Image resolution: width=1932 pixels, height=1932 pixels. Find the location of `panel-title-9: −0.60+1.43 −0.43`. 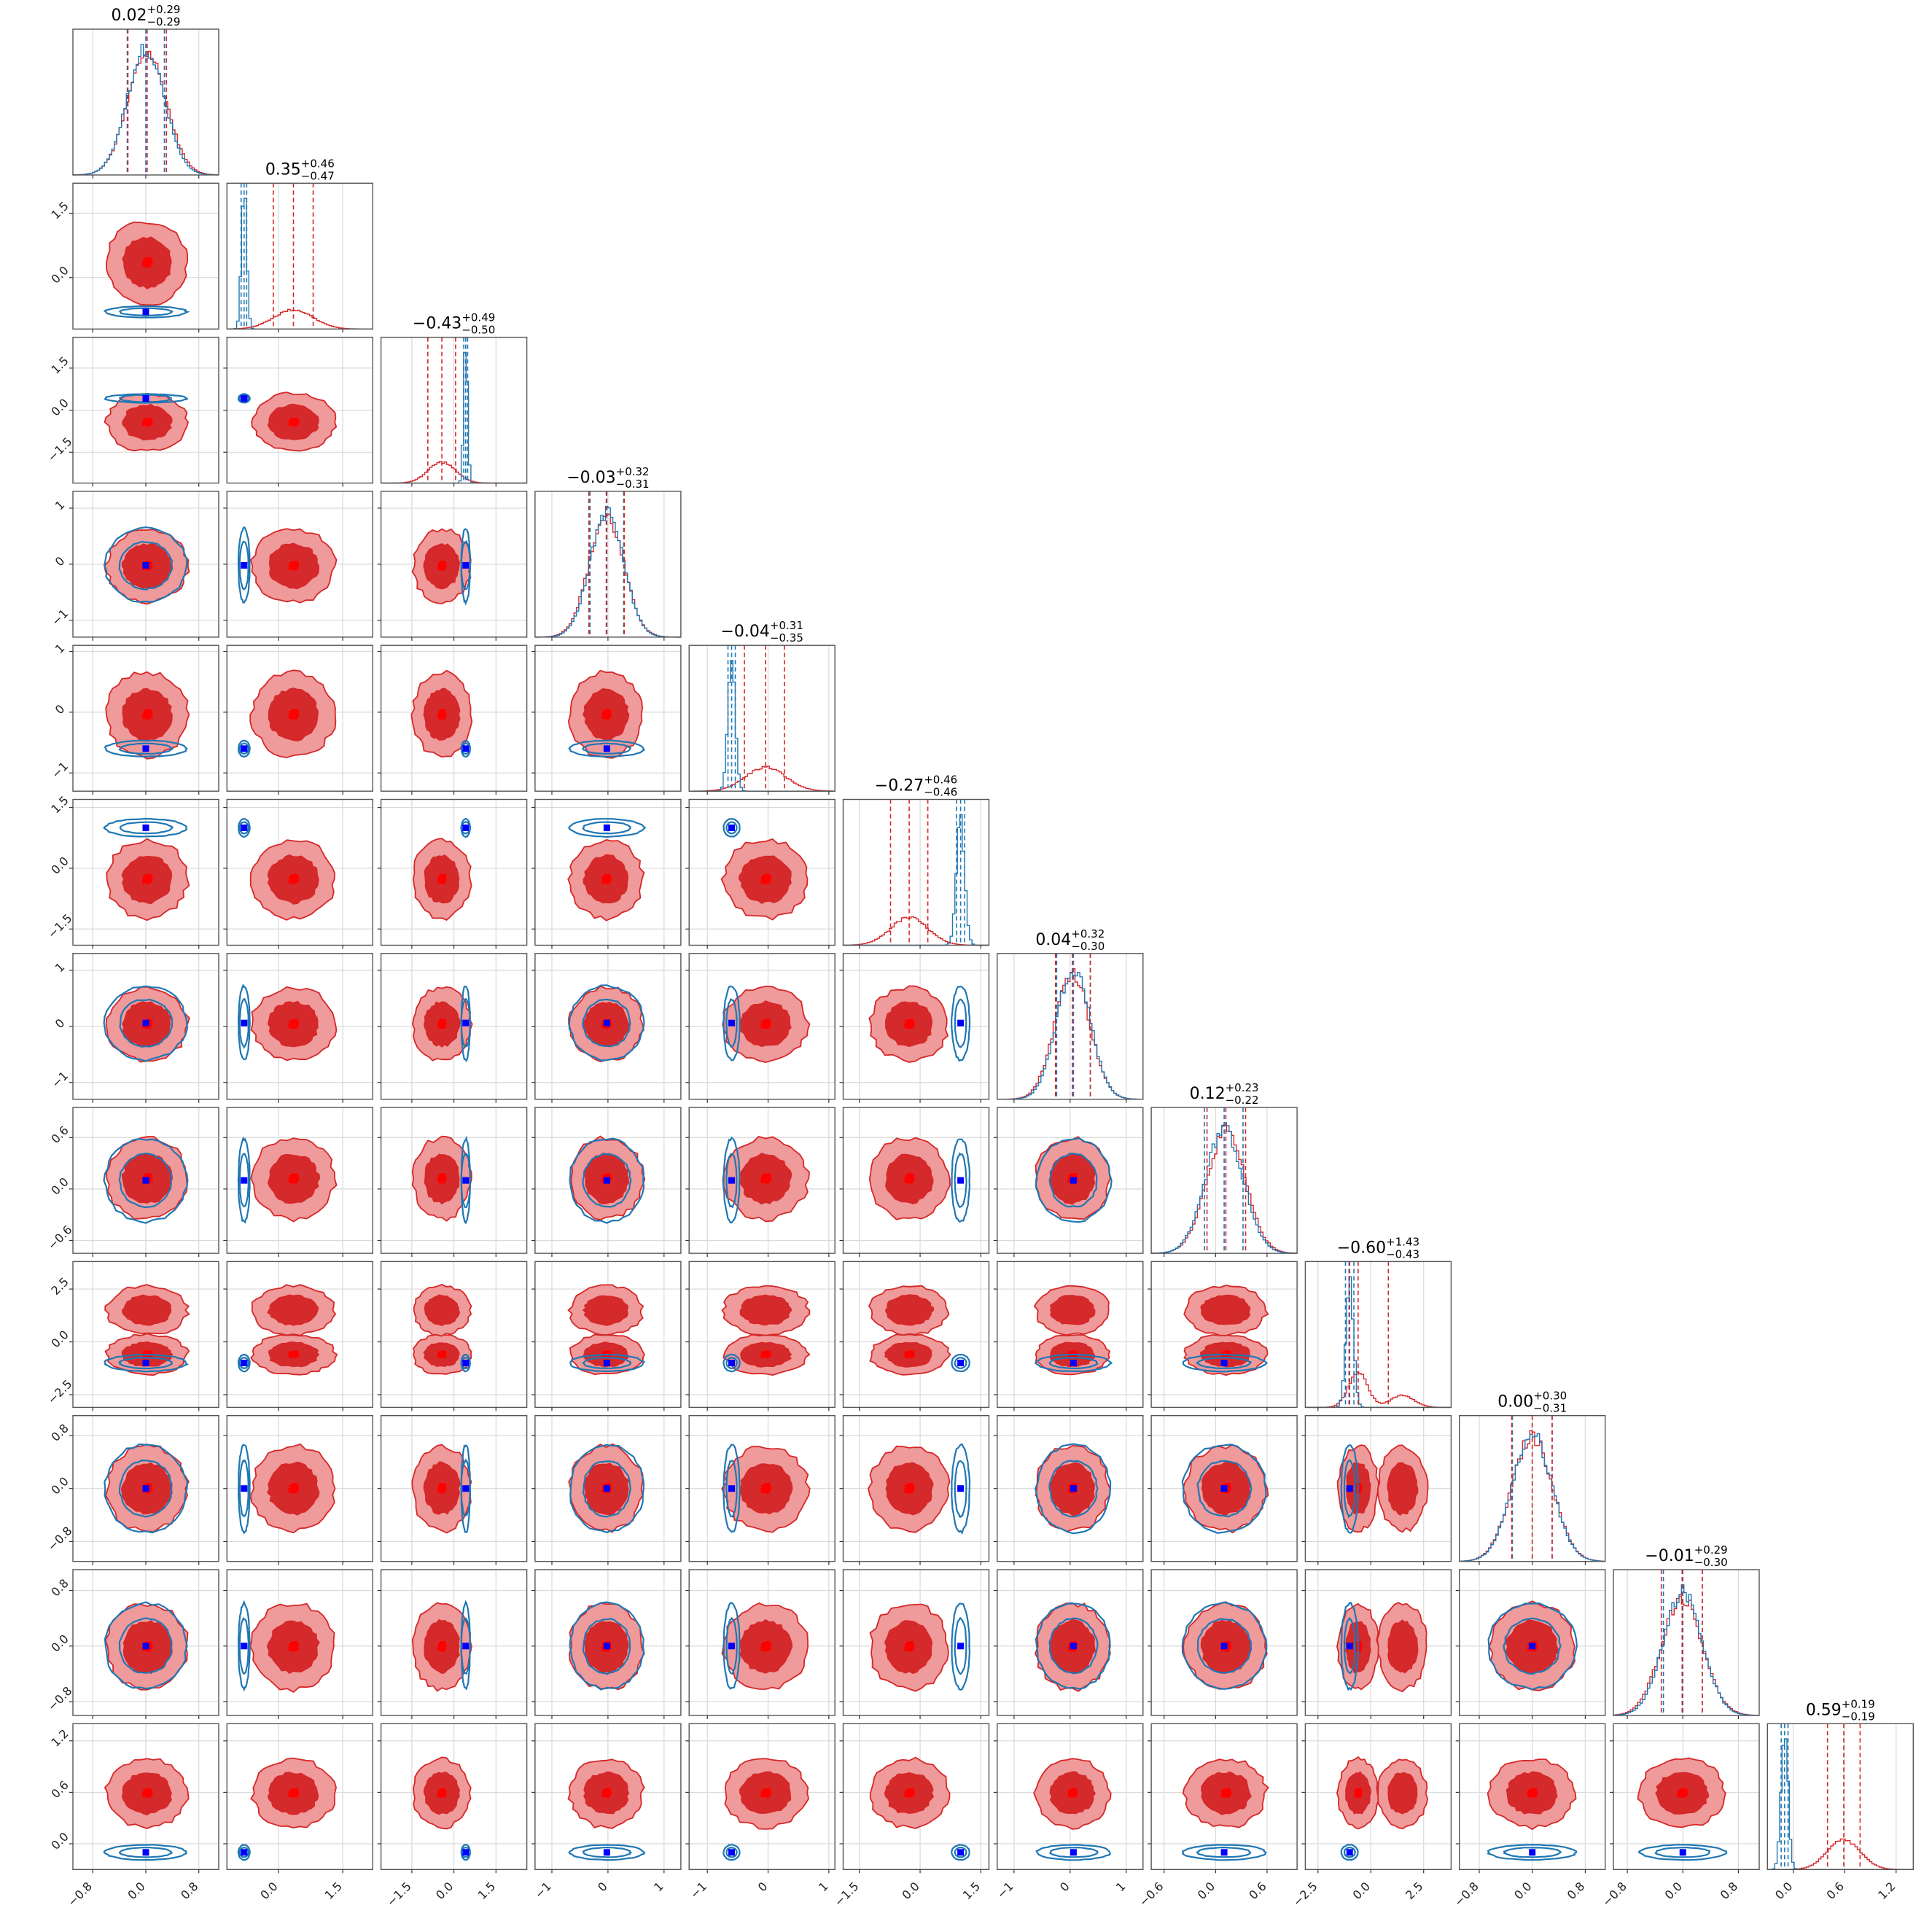

panel-title-9: −0.60+1.43 −0.43 is located at coordinates (1378, 1248).